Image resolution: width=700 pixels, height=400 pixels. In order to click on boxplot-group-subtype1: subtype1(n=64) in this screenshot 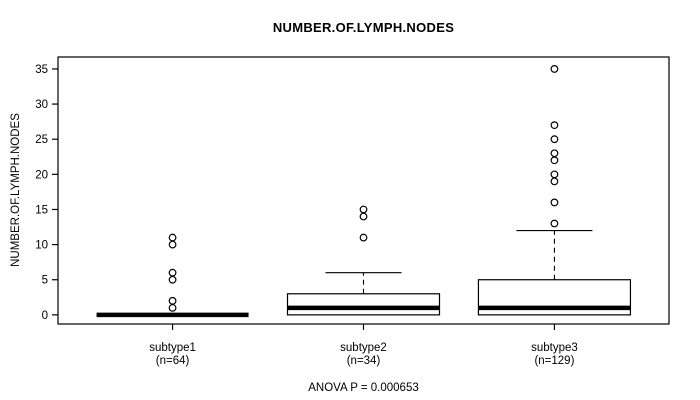, I will do `click(172, 300)`.